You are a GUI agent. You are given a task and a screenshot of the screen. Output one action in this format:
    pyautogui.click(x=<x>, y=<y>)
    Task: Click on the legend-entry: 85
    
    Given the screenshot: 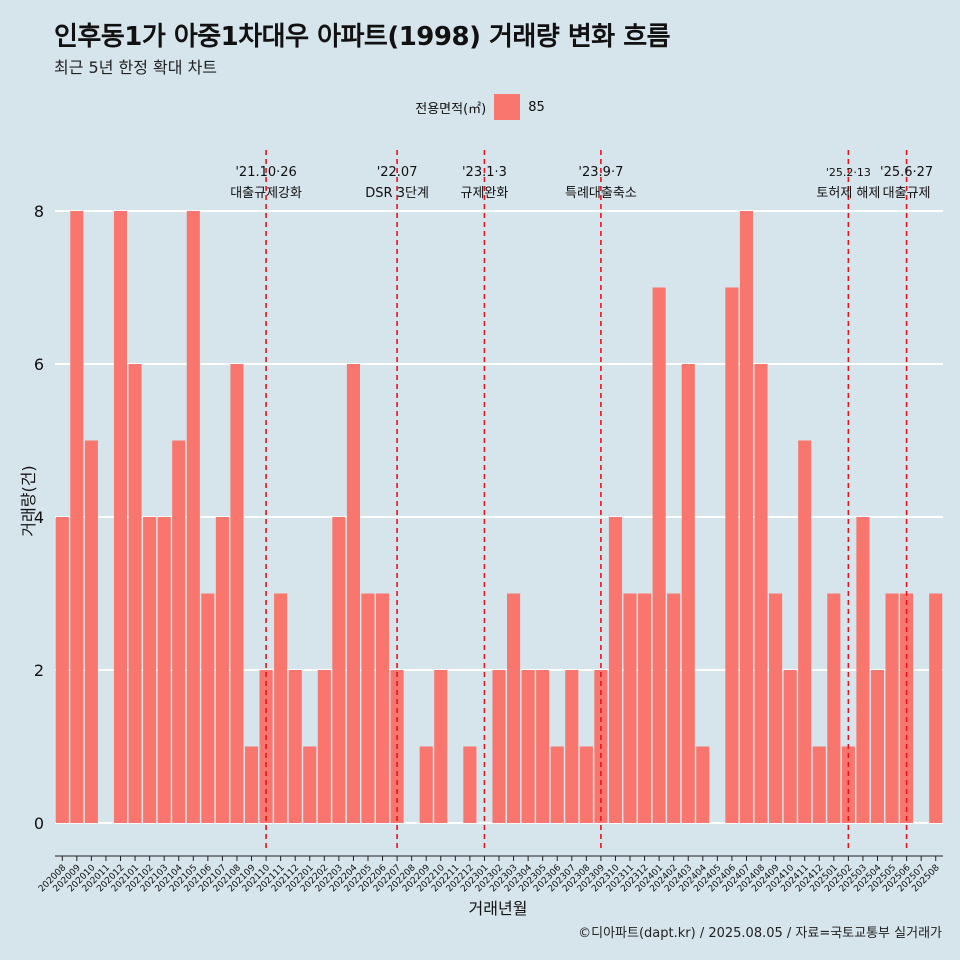 What is the action you would take?
    pyautogui.click(x=536, y=107)
    